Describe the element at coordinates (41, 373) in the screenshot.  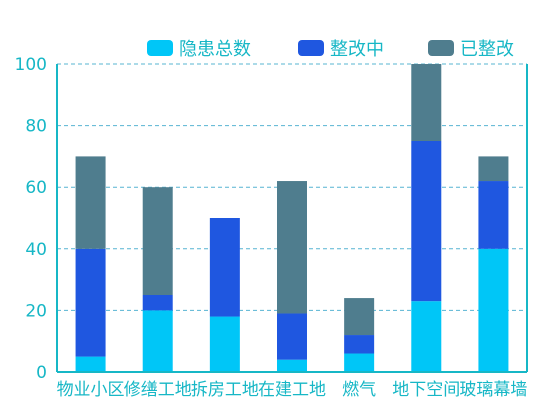
I see `y-tick-label-0: 0` at that location.